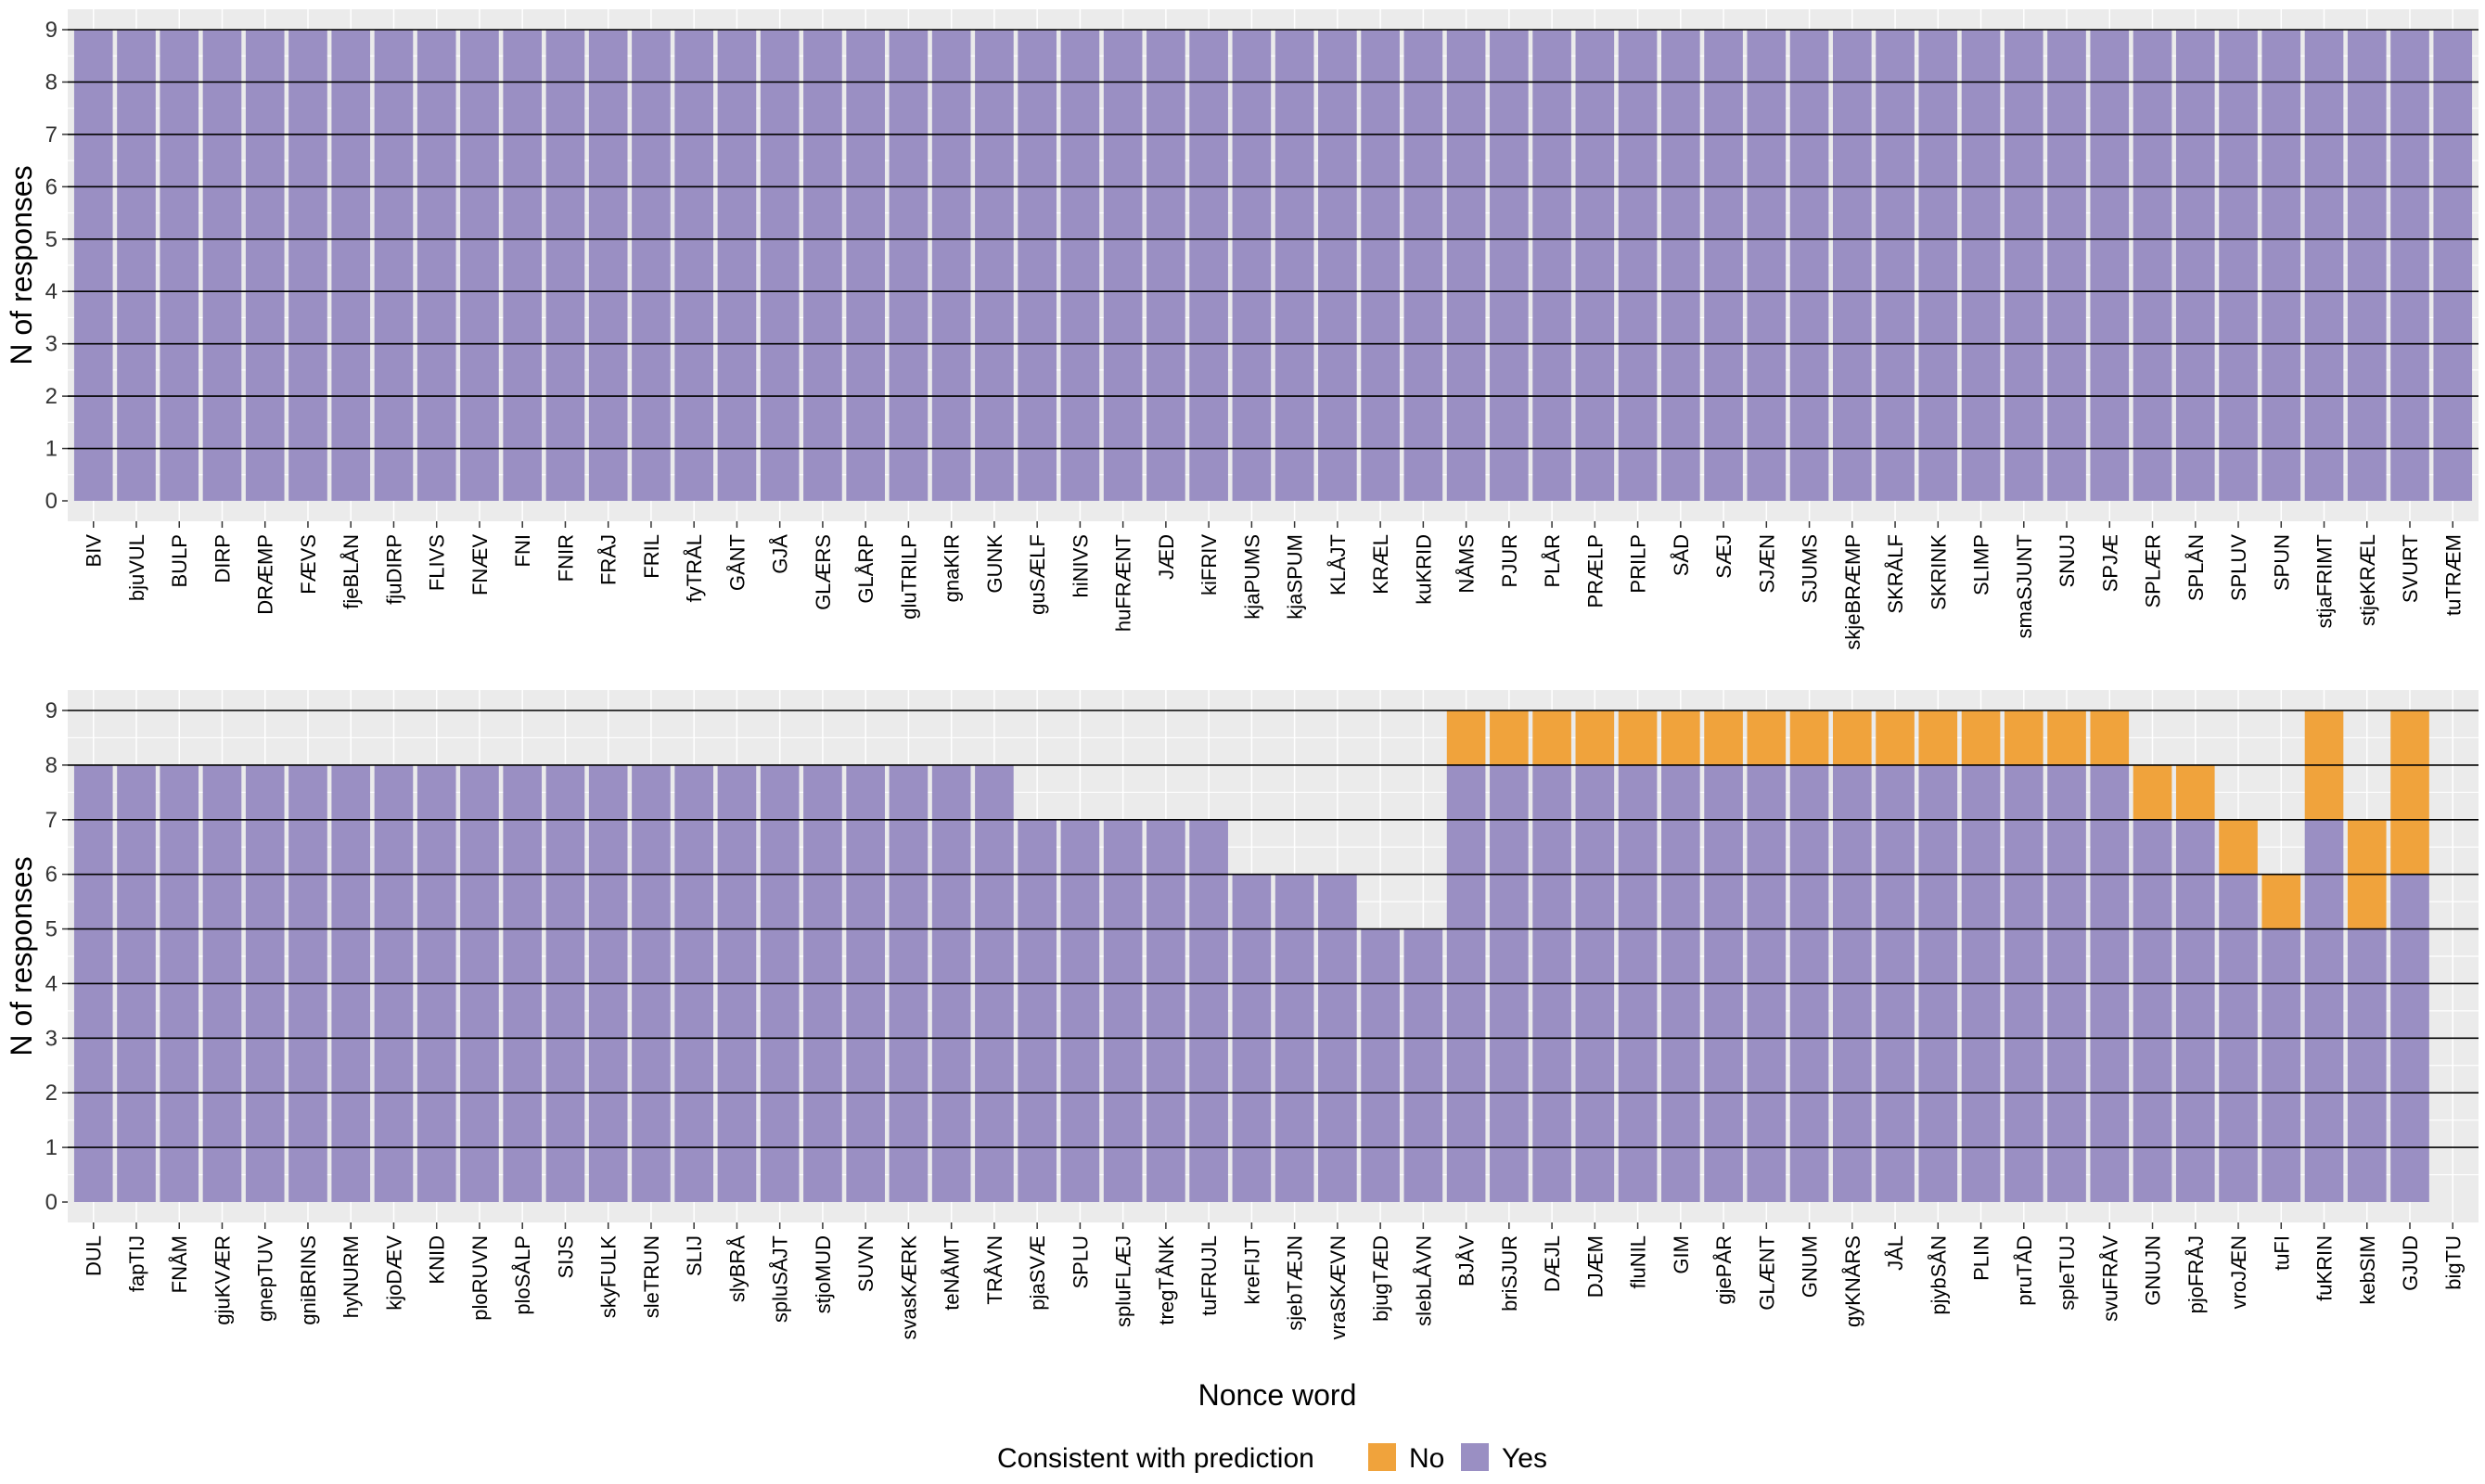 The width and height of the screenshot is (2485, 1484). Describe the element at coordinates (1166, 1280) in the screenshot. I see `x-tick-label: tregTÅNK` at that location.